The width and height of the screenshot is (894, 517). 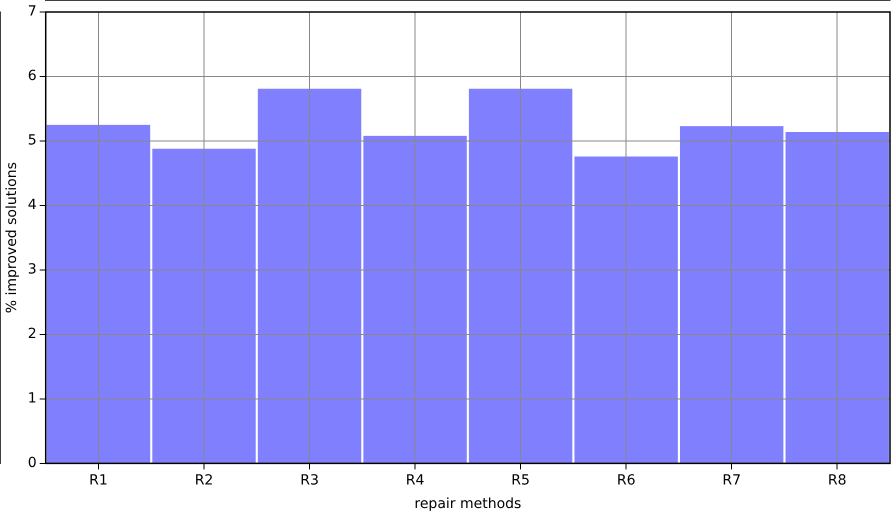 I want to click on x-tick-label: R2, so click(x=204, y=480).